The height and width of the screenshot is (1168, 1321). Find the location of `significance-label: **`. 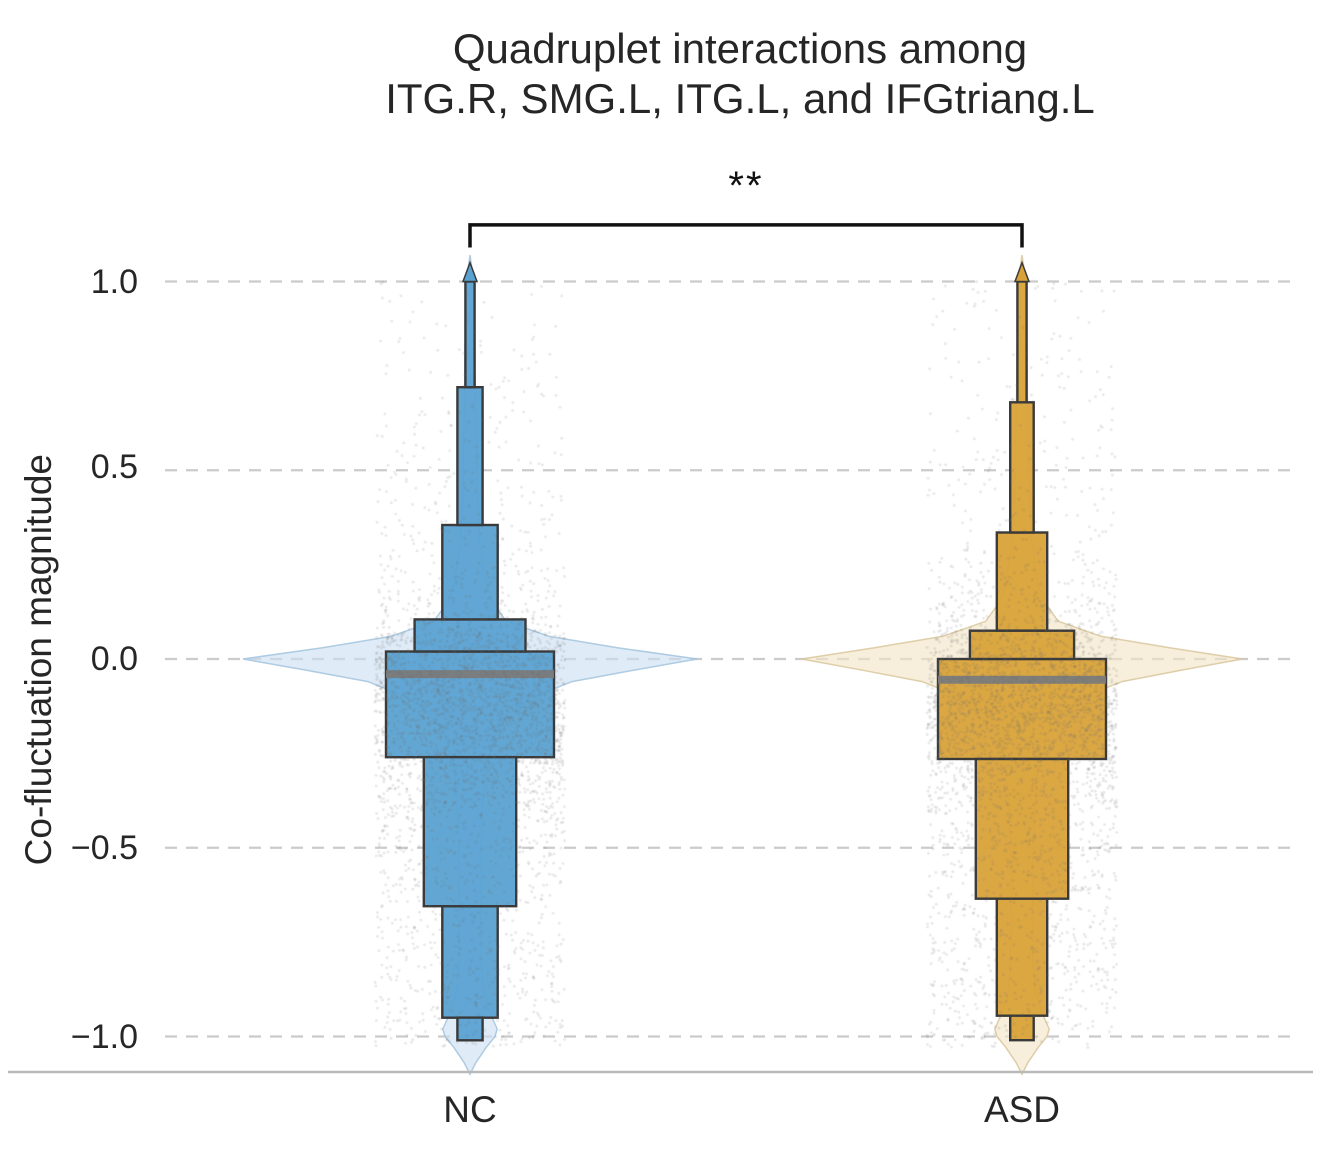

significance-label: ** is located at coordinates (746, 186).